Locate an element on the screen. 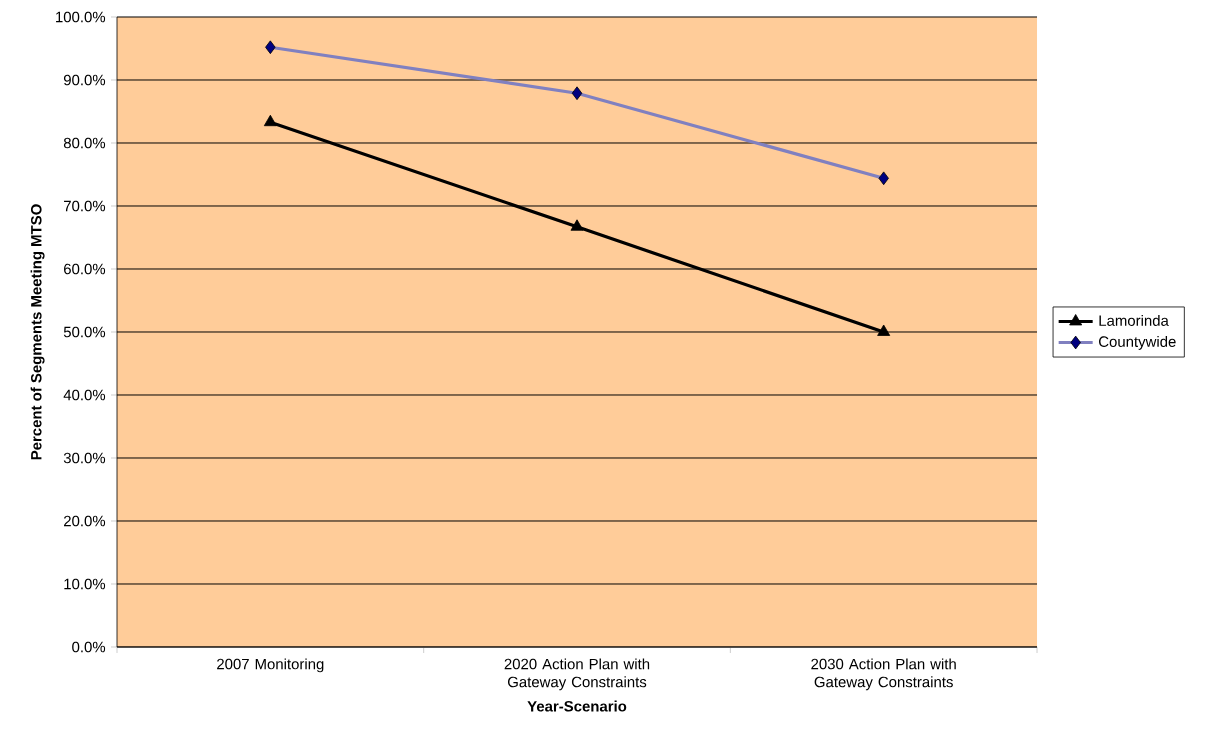  y-tick-label: 40.0% is located at coordinates (84, 395).